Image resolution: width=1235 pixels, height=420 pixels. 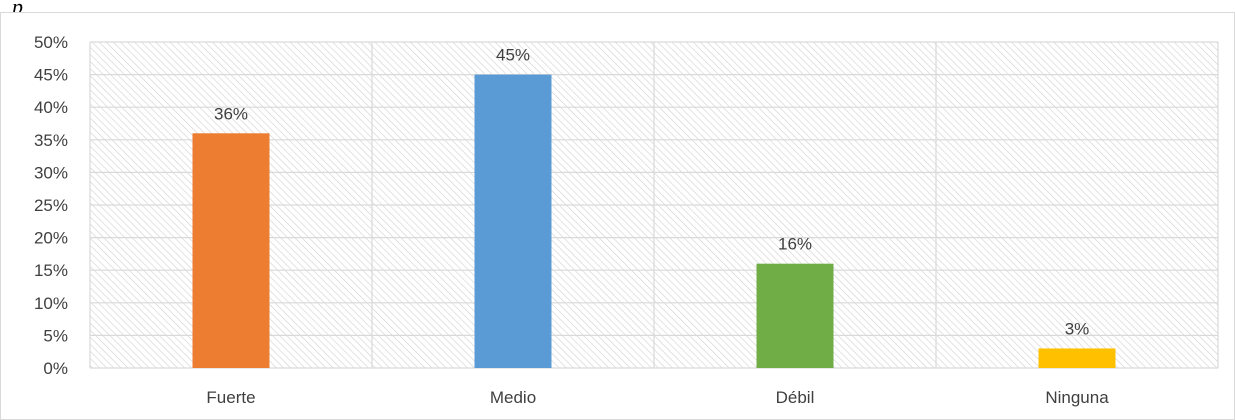 What do you see at coordinates (1077, 397) in the screenshot?
I see `x-tick-label: Ninguna` at bounding box center [1077, 397].